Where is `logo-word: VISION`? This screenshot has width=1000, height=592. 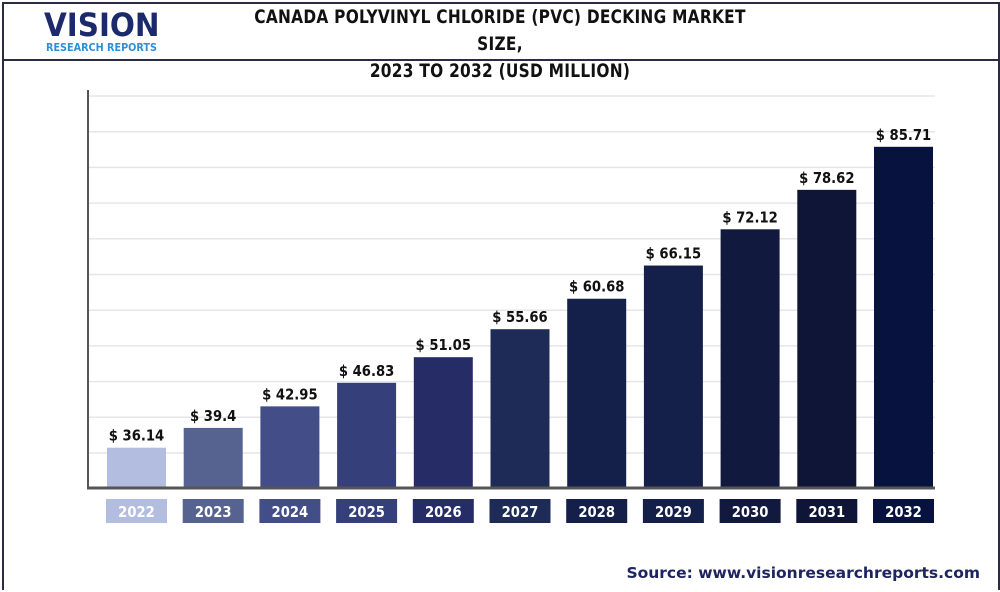
logo-word: VISION is located at coordinates (102, 25).